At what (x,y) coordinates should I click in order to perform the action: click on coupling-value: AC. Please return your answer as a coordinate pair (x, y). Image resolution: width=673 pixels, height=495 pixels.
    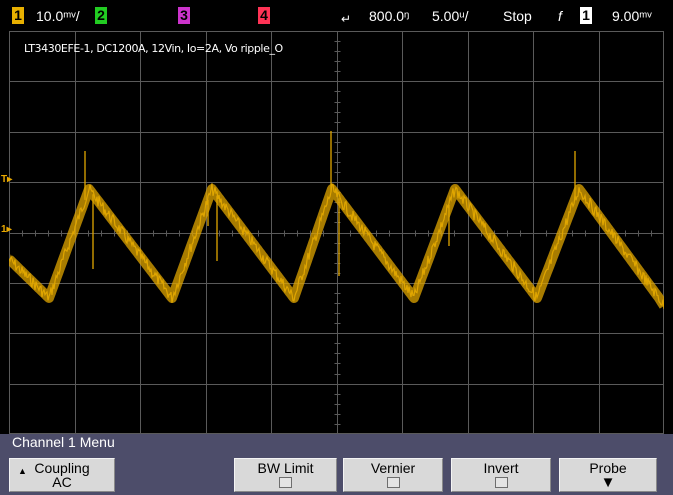
    Looking at the image, I should click on (62, 482).